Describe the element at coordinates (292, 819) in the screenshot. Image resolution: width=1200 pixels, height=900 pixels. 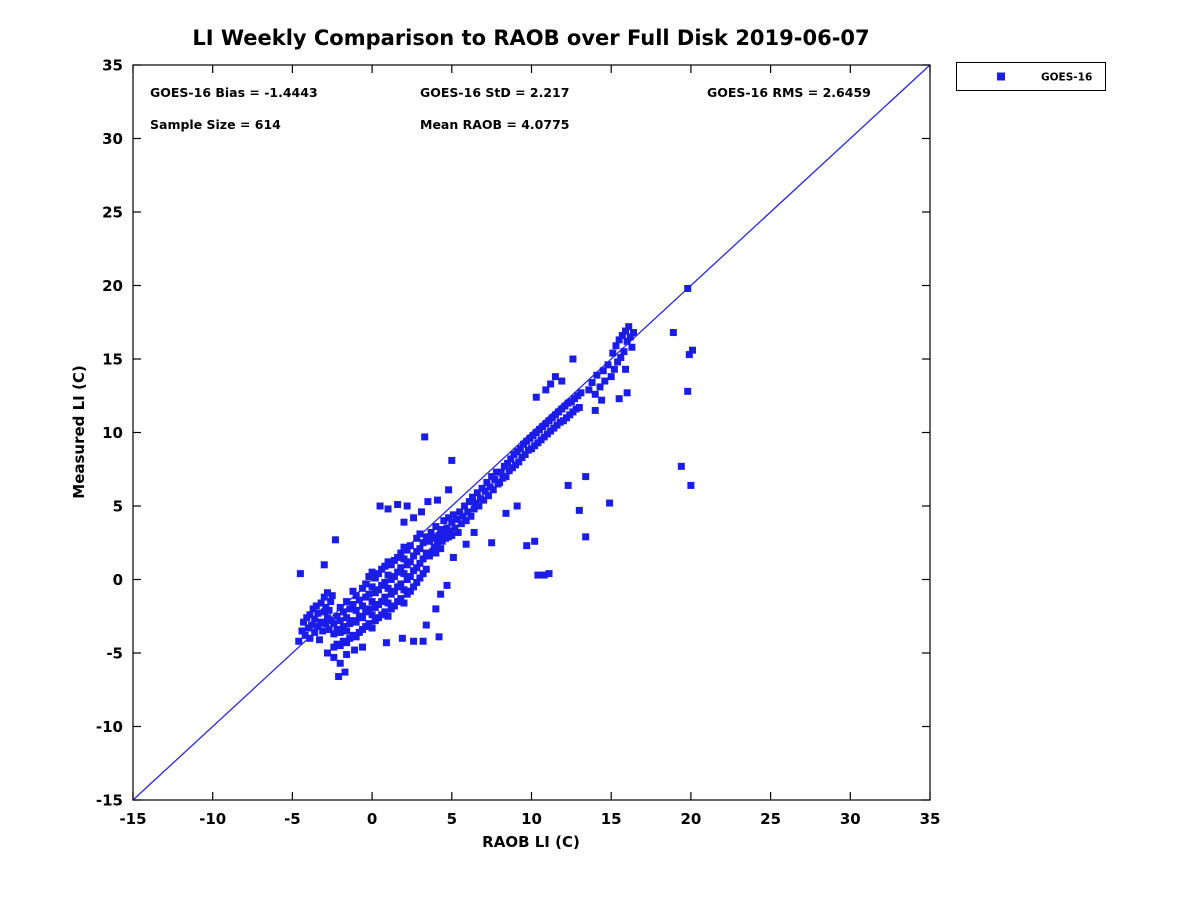
I see `x-tick-label: -5` at that location.